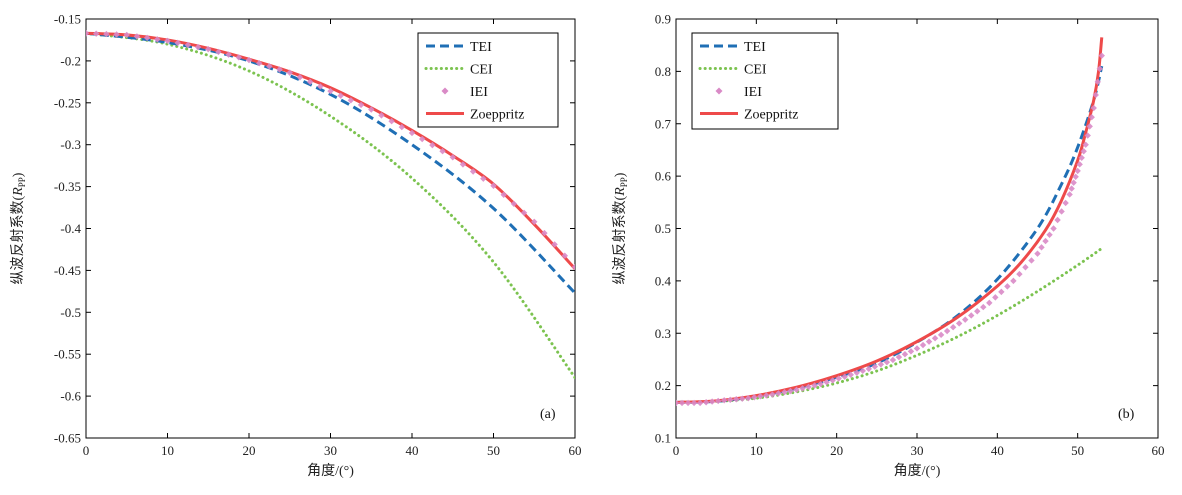  What do you see at coordinates (663, 176) in the screenshot?
I see `y-tick-label: 0.6` at bounding box center [663, 176].